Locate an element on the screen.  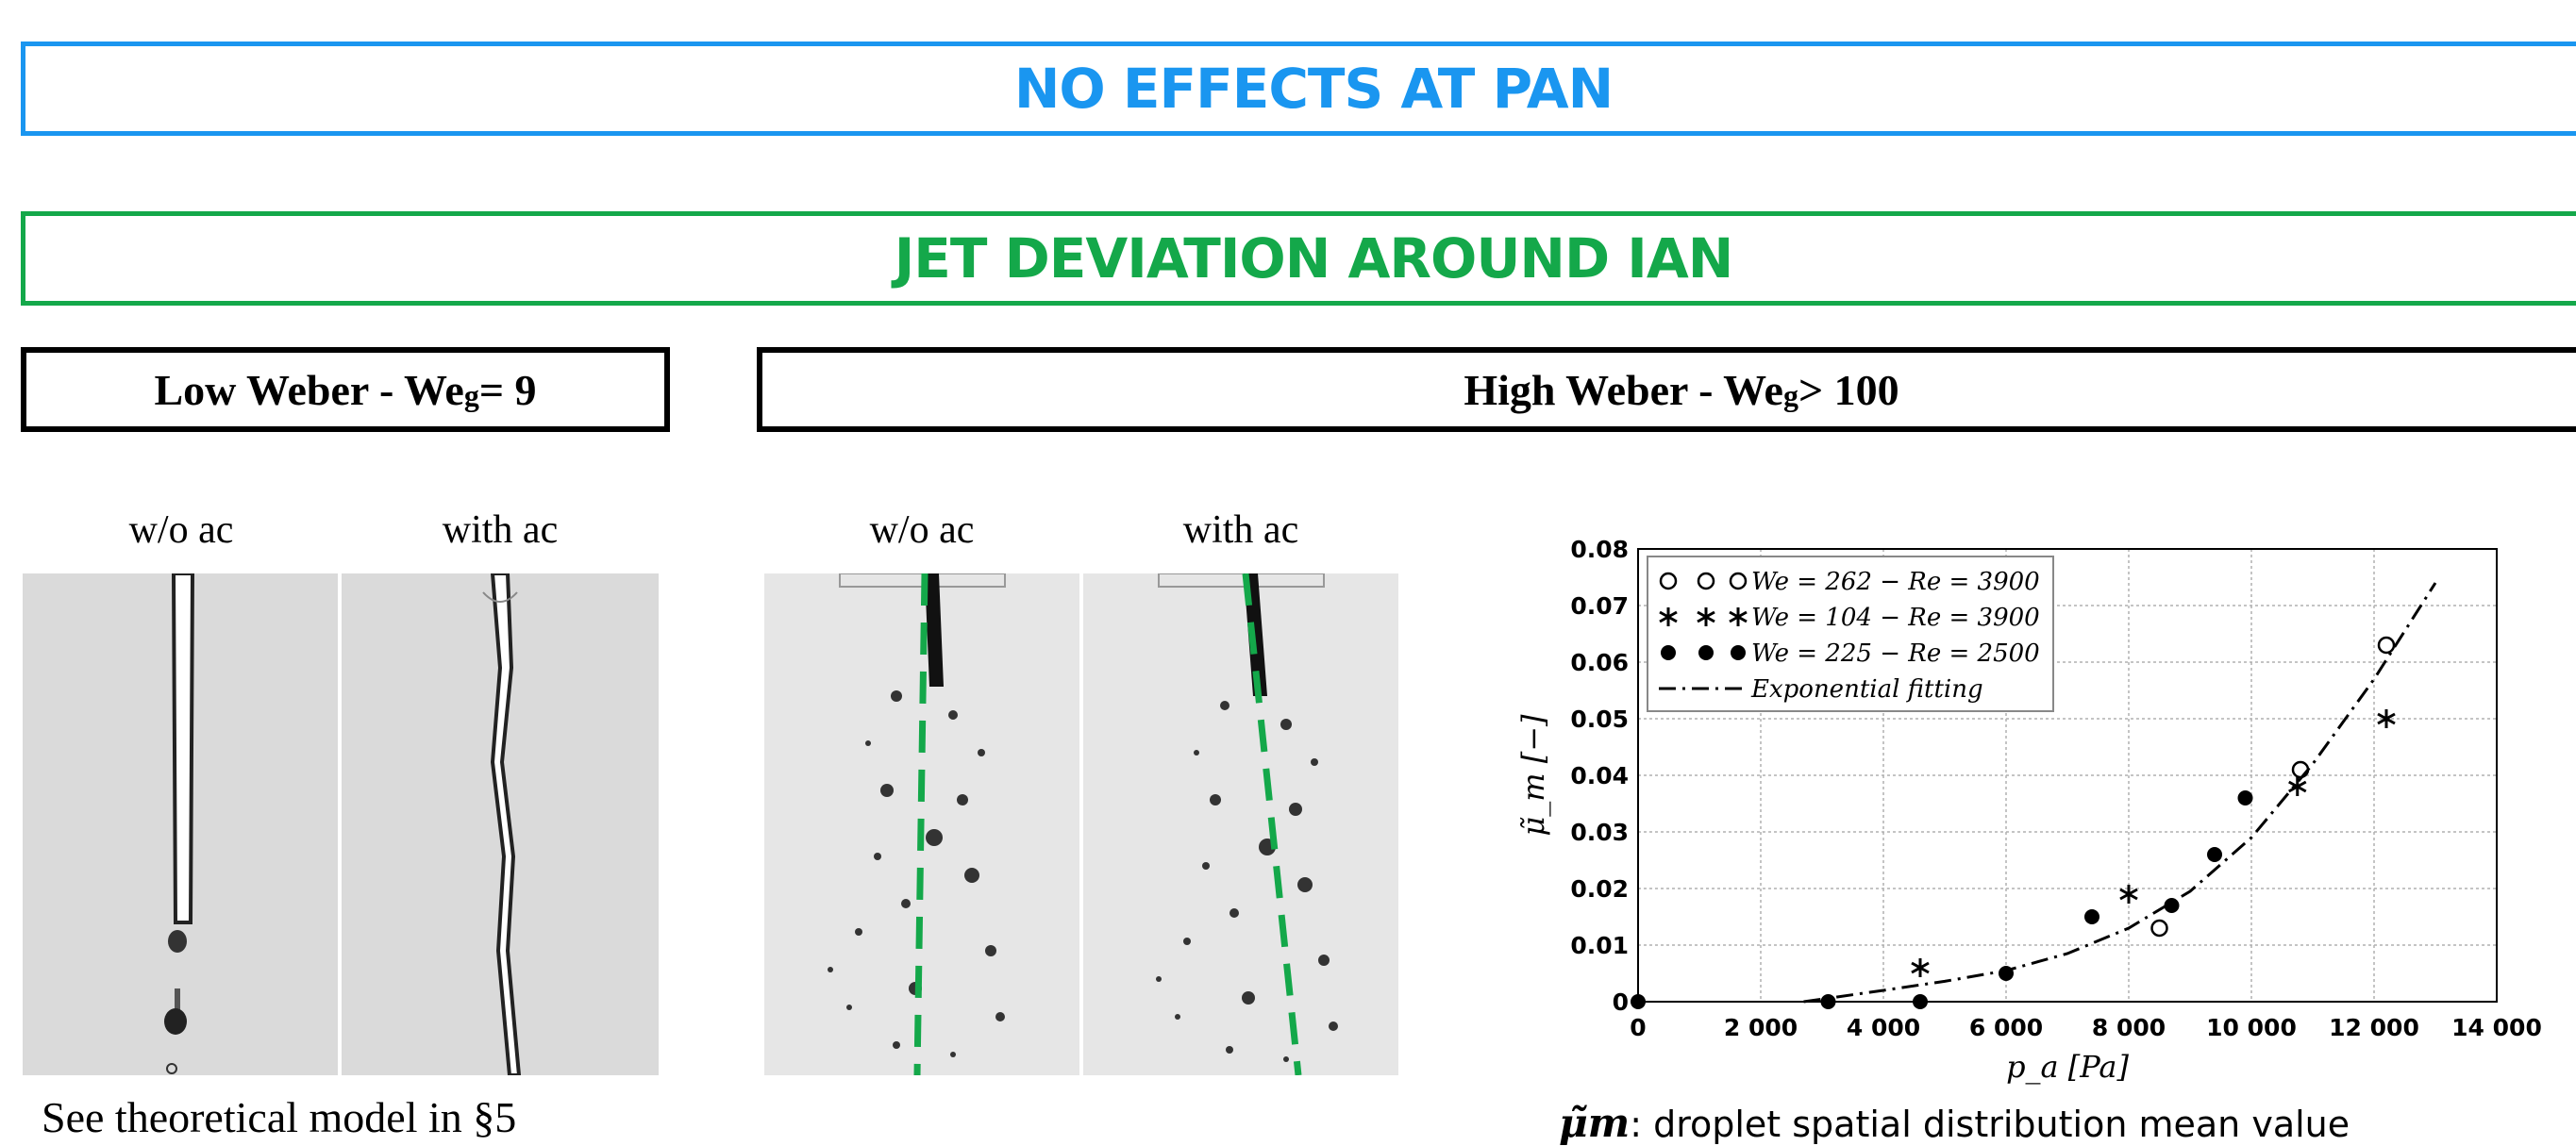
low-weber-prefix: Low Weber - We is located at coordinates (309, 389).